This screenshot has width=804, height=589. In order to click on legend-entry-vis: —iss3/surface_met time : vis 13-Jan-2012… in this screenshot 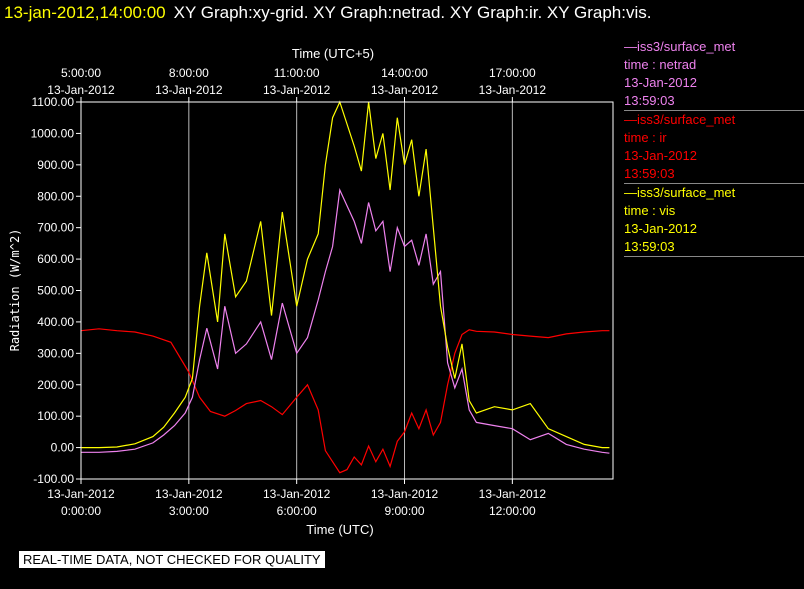, I will do `click(714, 220)`.